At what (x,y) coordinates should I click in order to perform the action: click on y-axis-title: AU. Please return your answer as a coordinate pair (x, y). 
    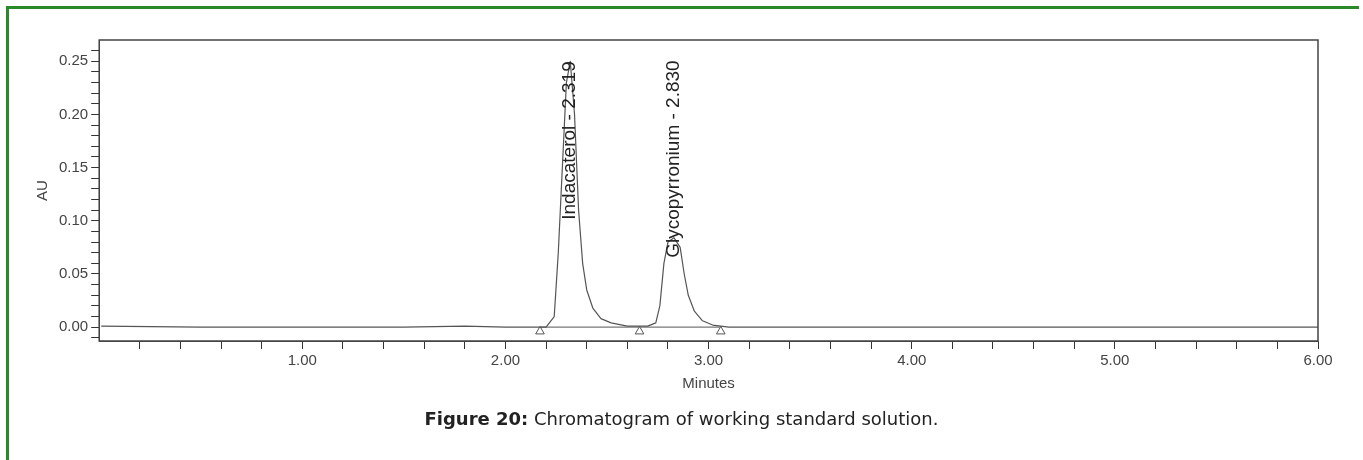
    Looking at the image, I should click on (42, 190).